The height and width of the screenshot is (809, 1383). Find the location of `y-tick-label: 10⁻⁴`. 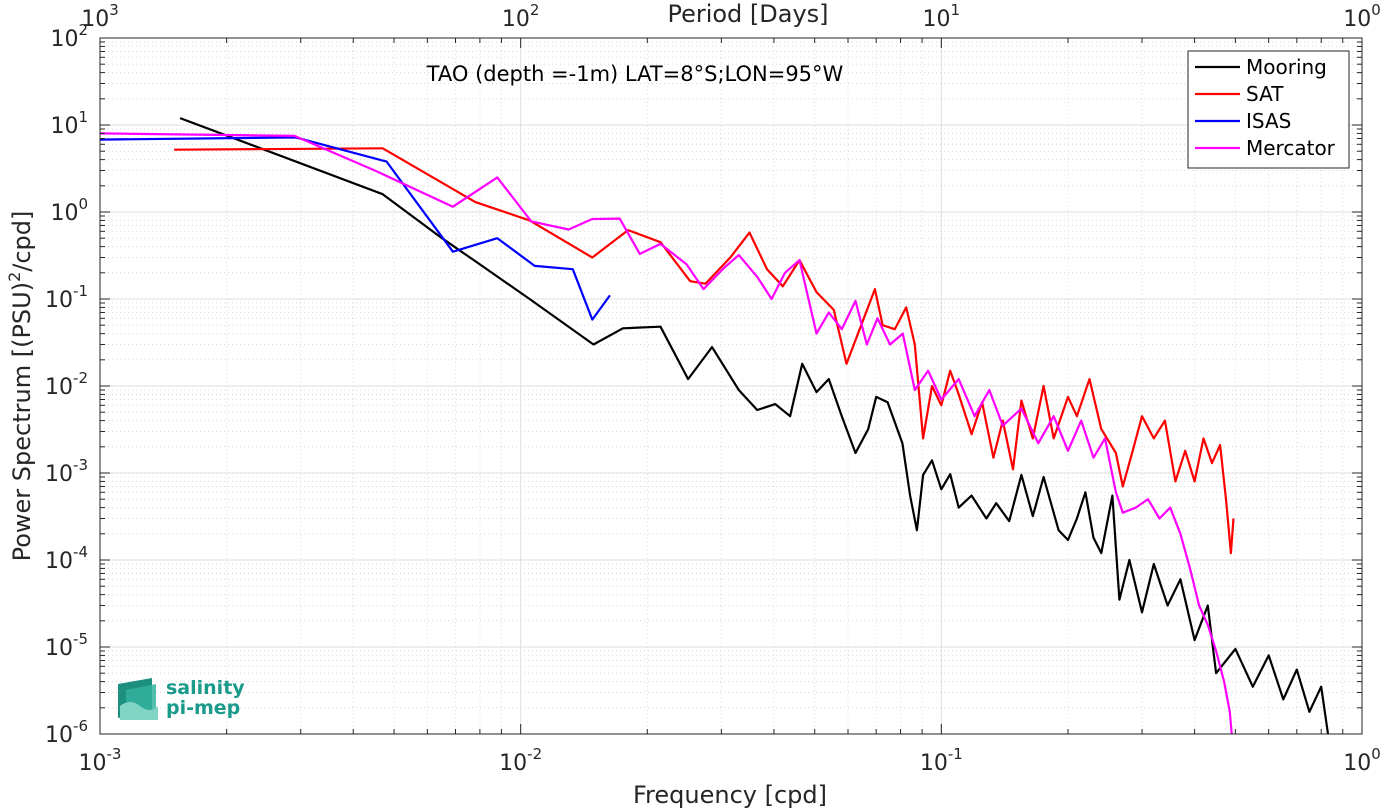

y-tick-label: 10⁻⁴ is located at coordinates (66, 558).